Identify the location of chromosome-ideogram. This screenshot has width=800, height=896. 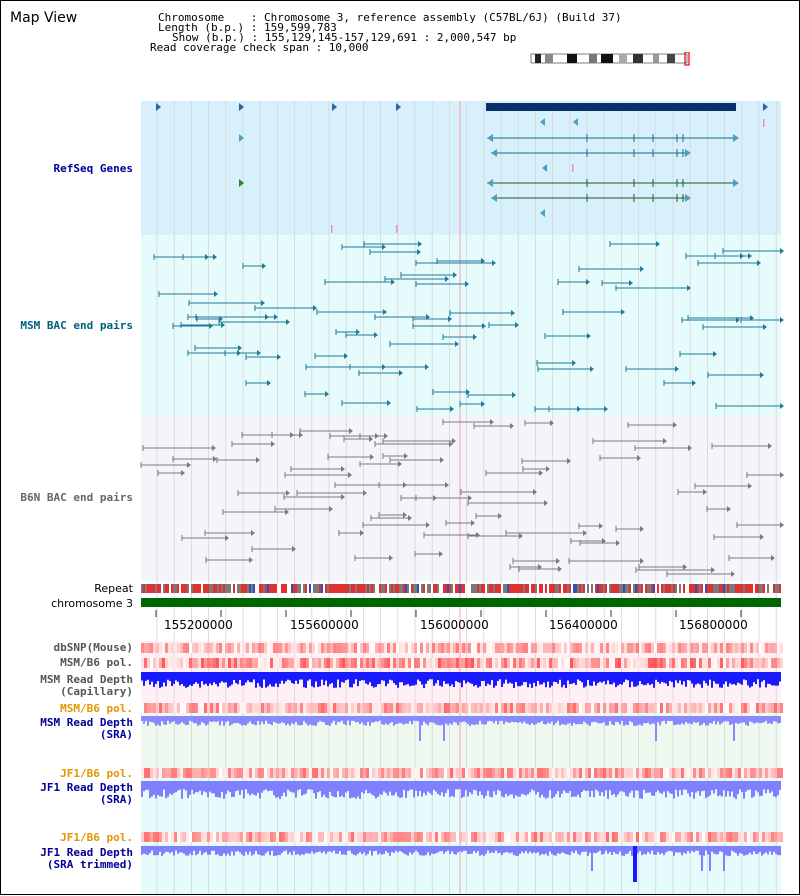
(611, 59).